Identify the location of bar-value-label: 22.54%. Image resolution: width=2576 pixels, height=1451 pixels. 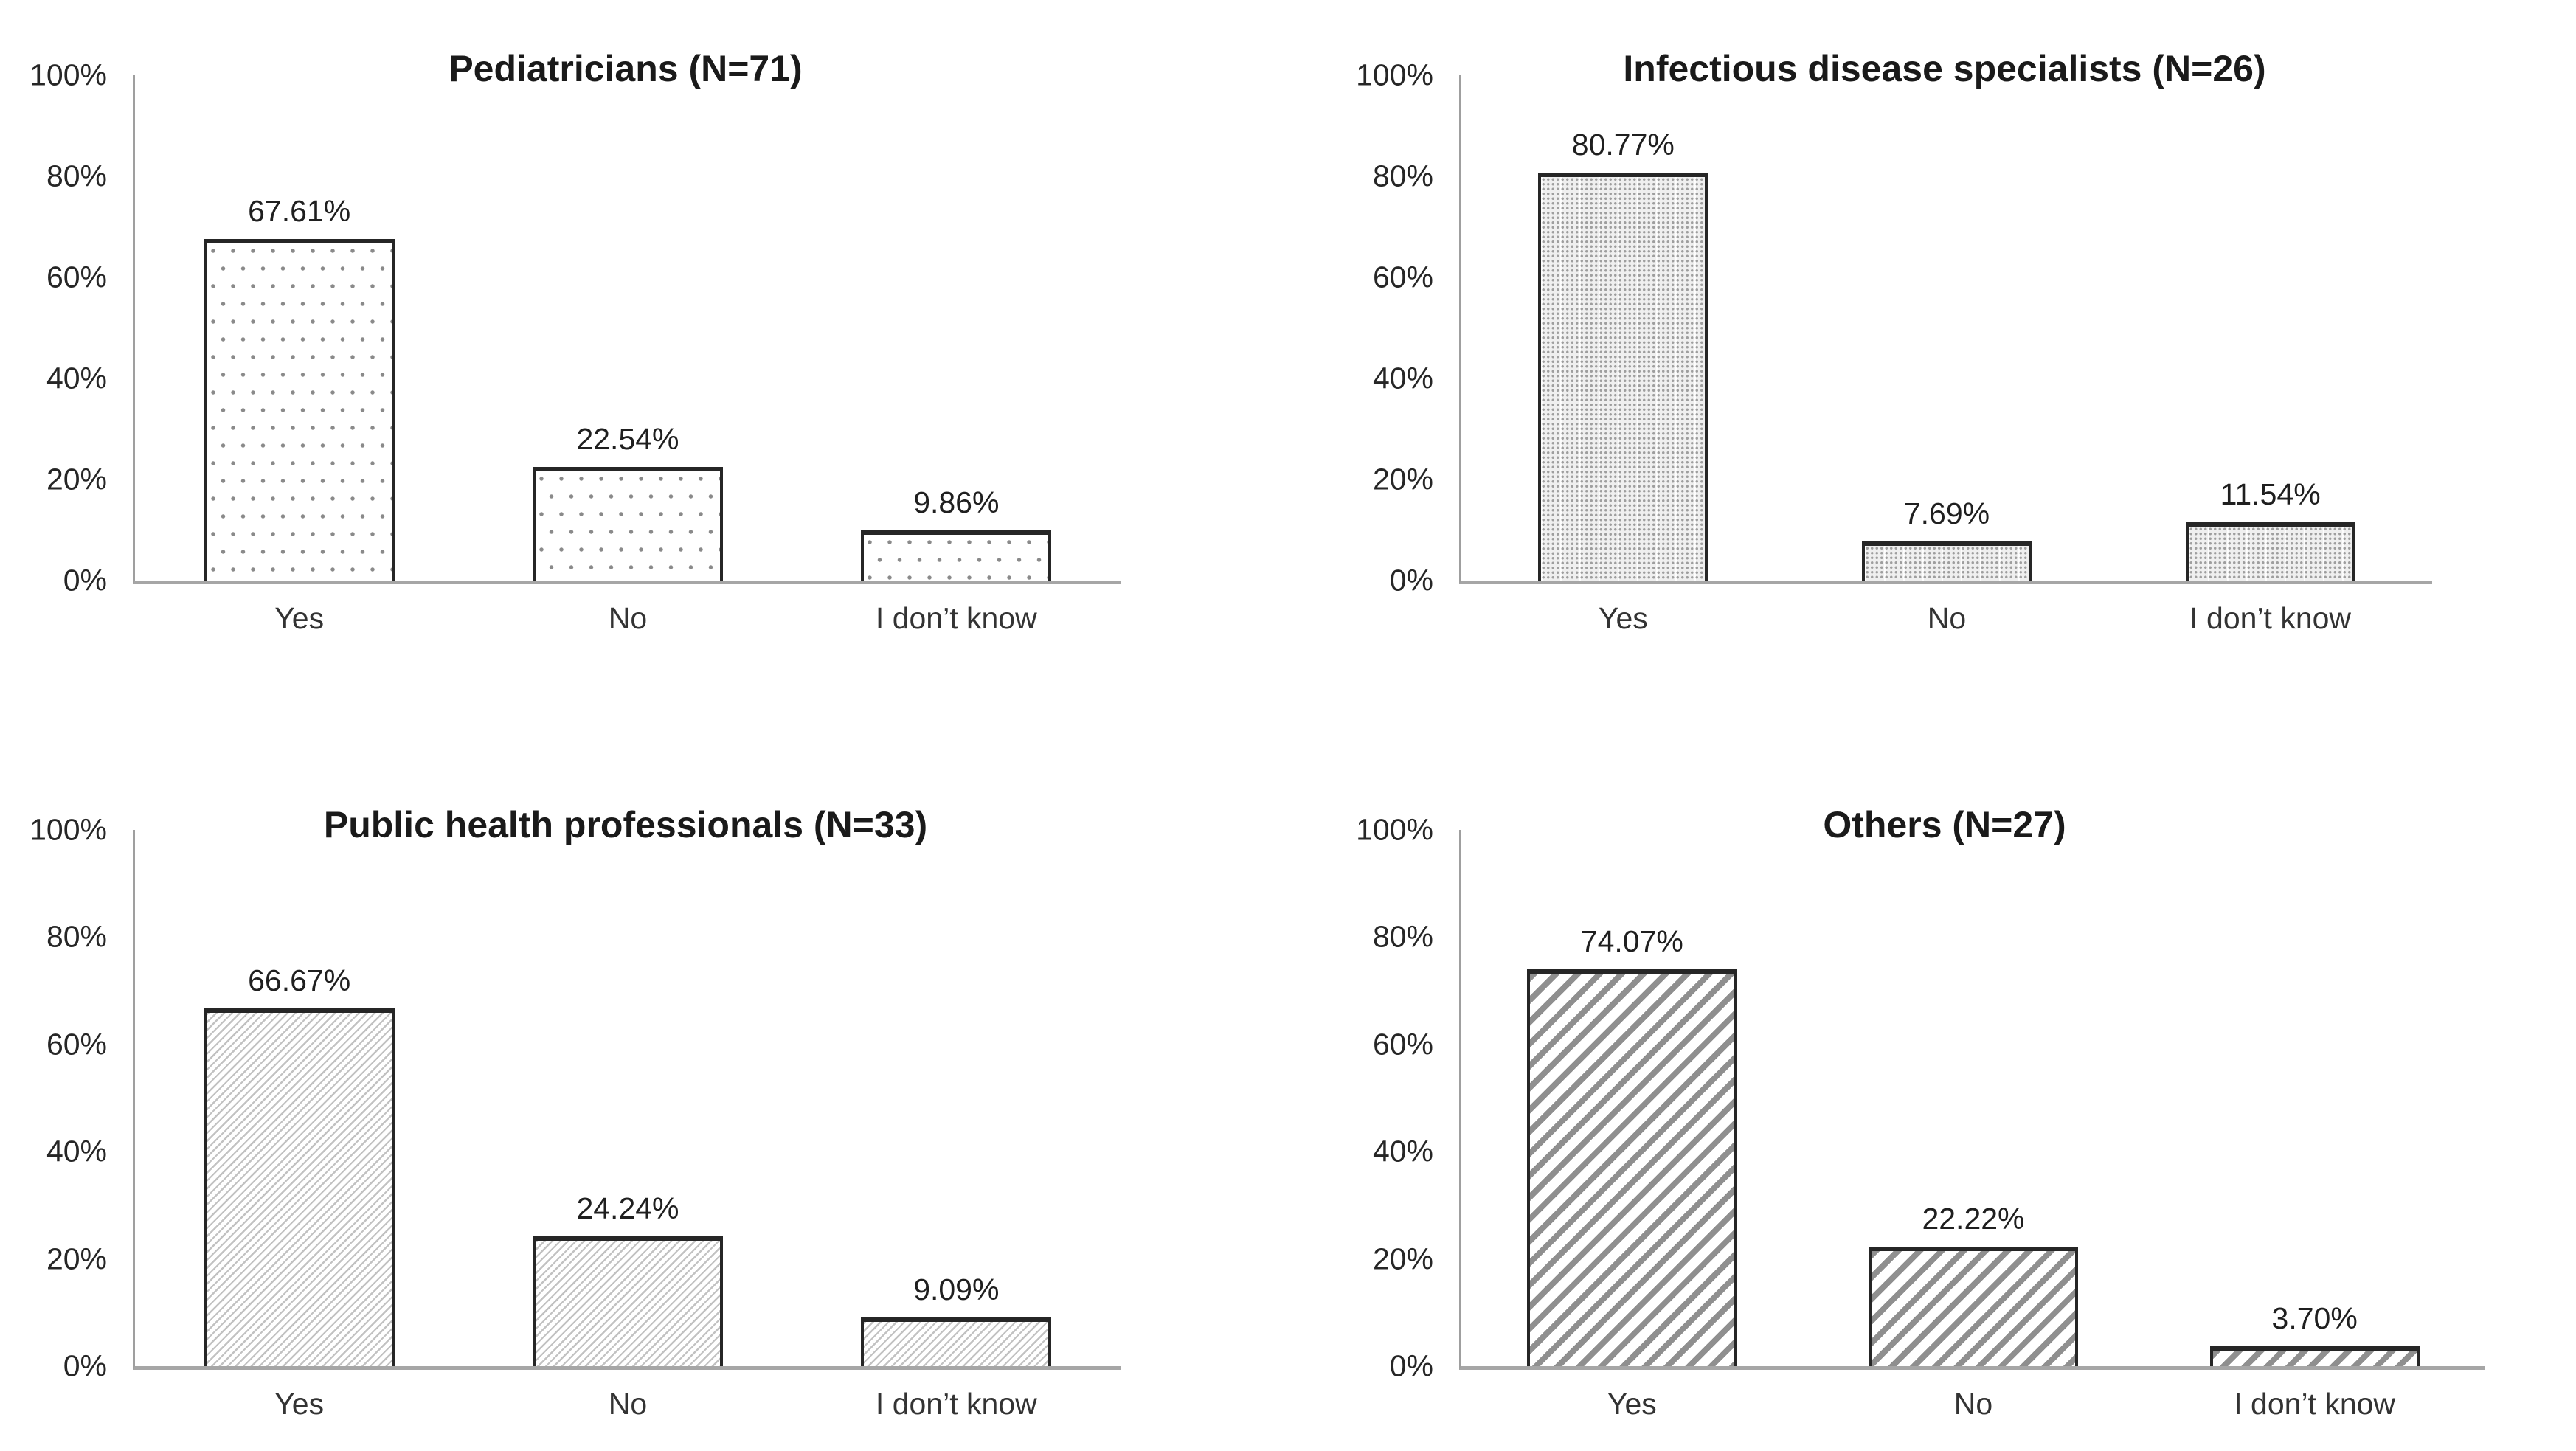
(627, 438).